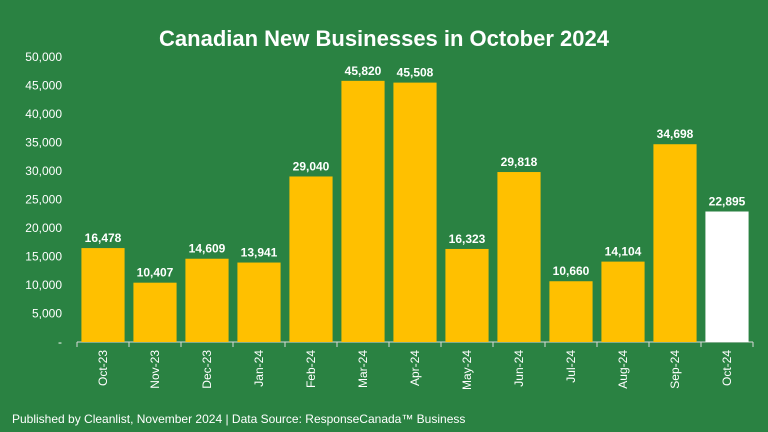 The height and width of the screenshot is (432, 768). What do you see at coordinates (207, 249) in the screenshot?
I see `data-label: 14,609` at bounding box center [207, 249].